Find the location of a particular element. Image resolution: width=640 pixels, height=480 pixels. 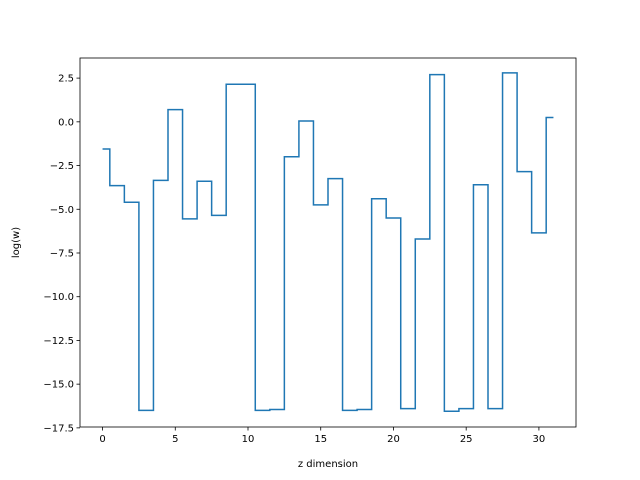

y-tick-label: −7.5 is located at coordinates (62, 253).